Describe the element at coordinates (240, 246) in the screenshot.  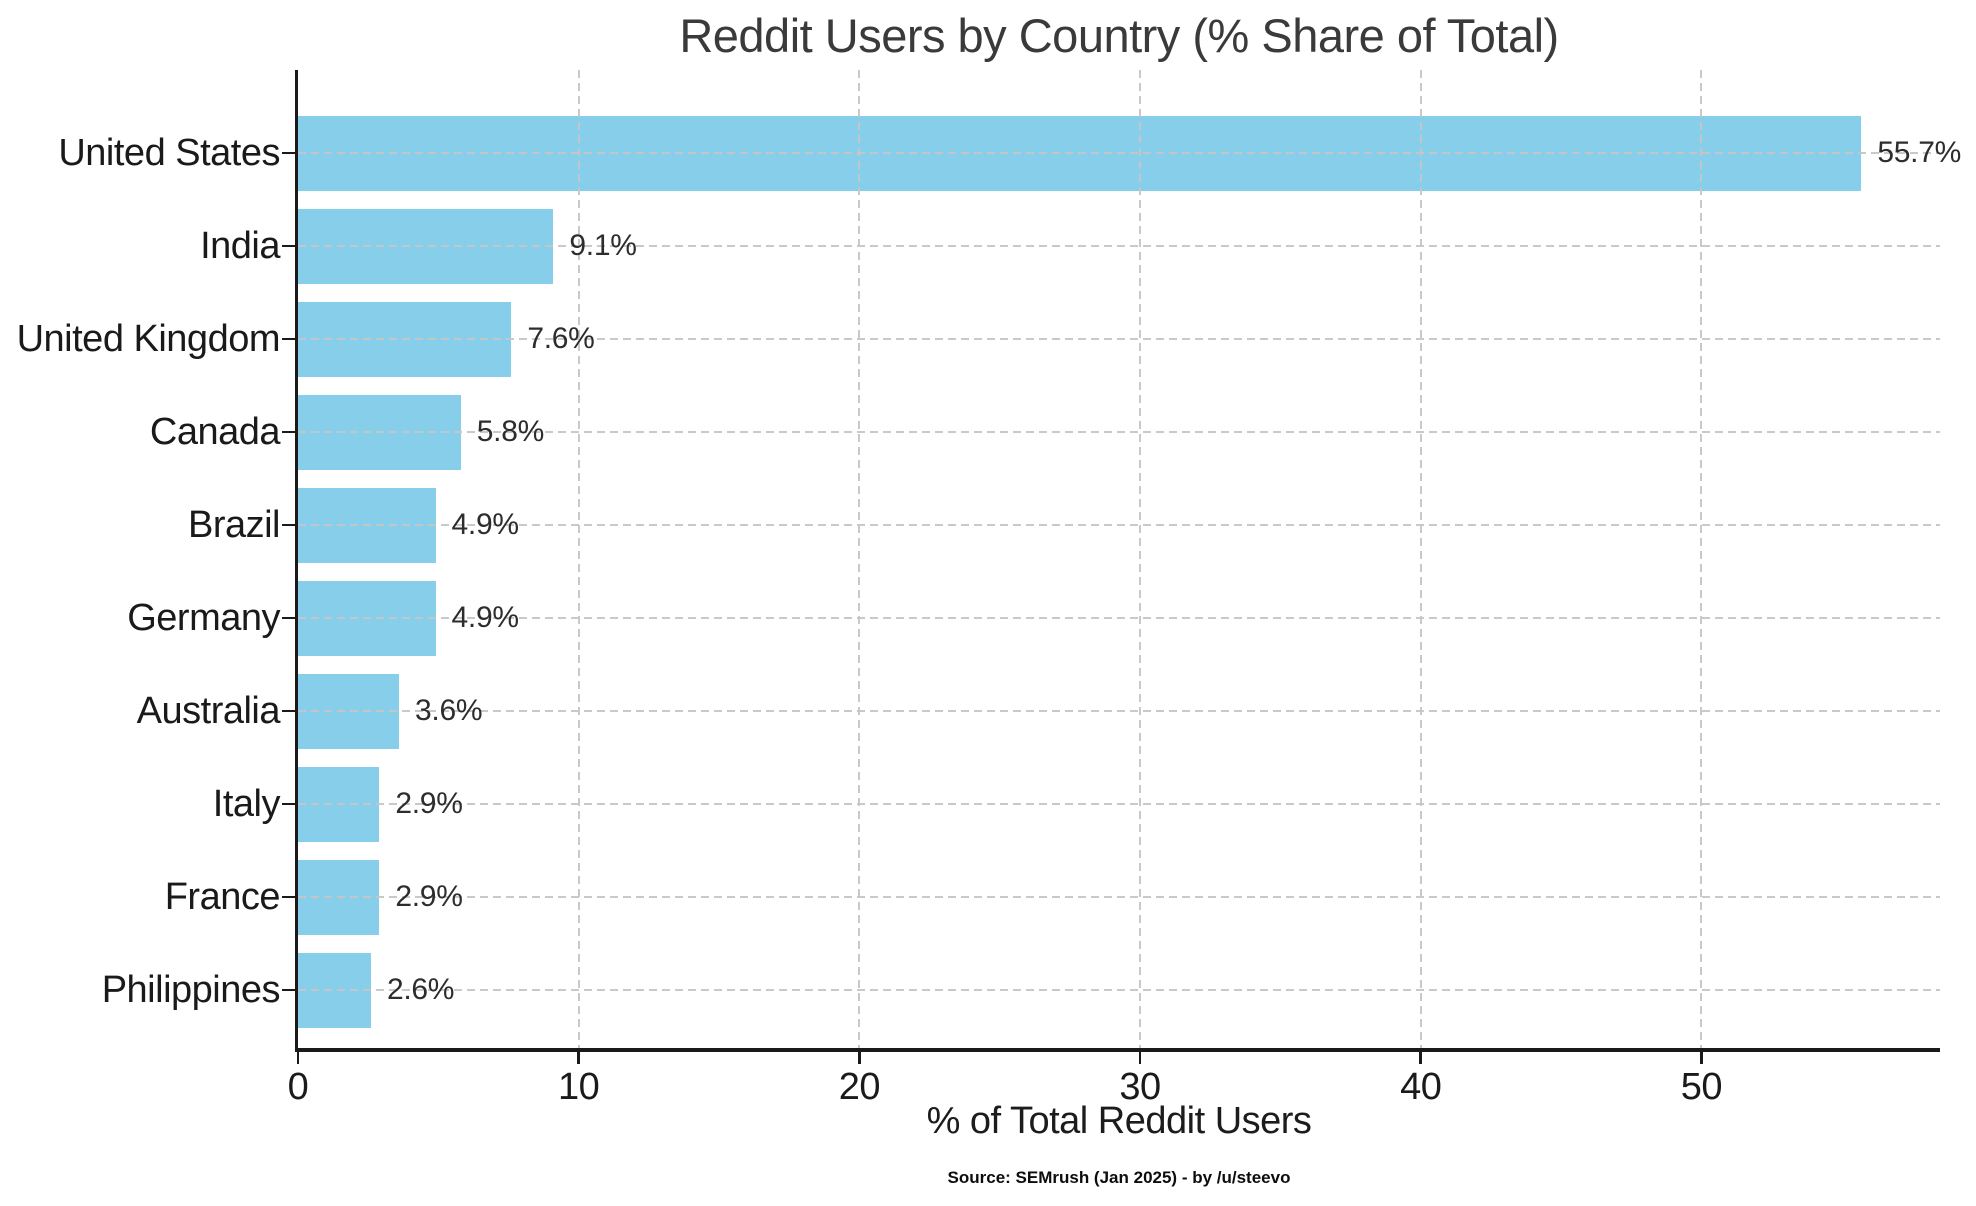
I see `category-label: India` at that location.